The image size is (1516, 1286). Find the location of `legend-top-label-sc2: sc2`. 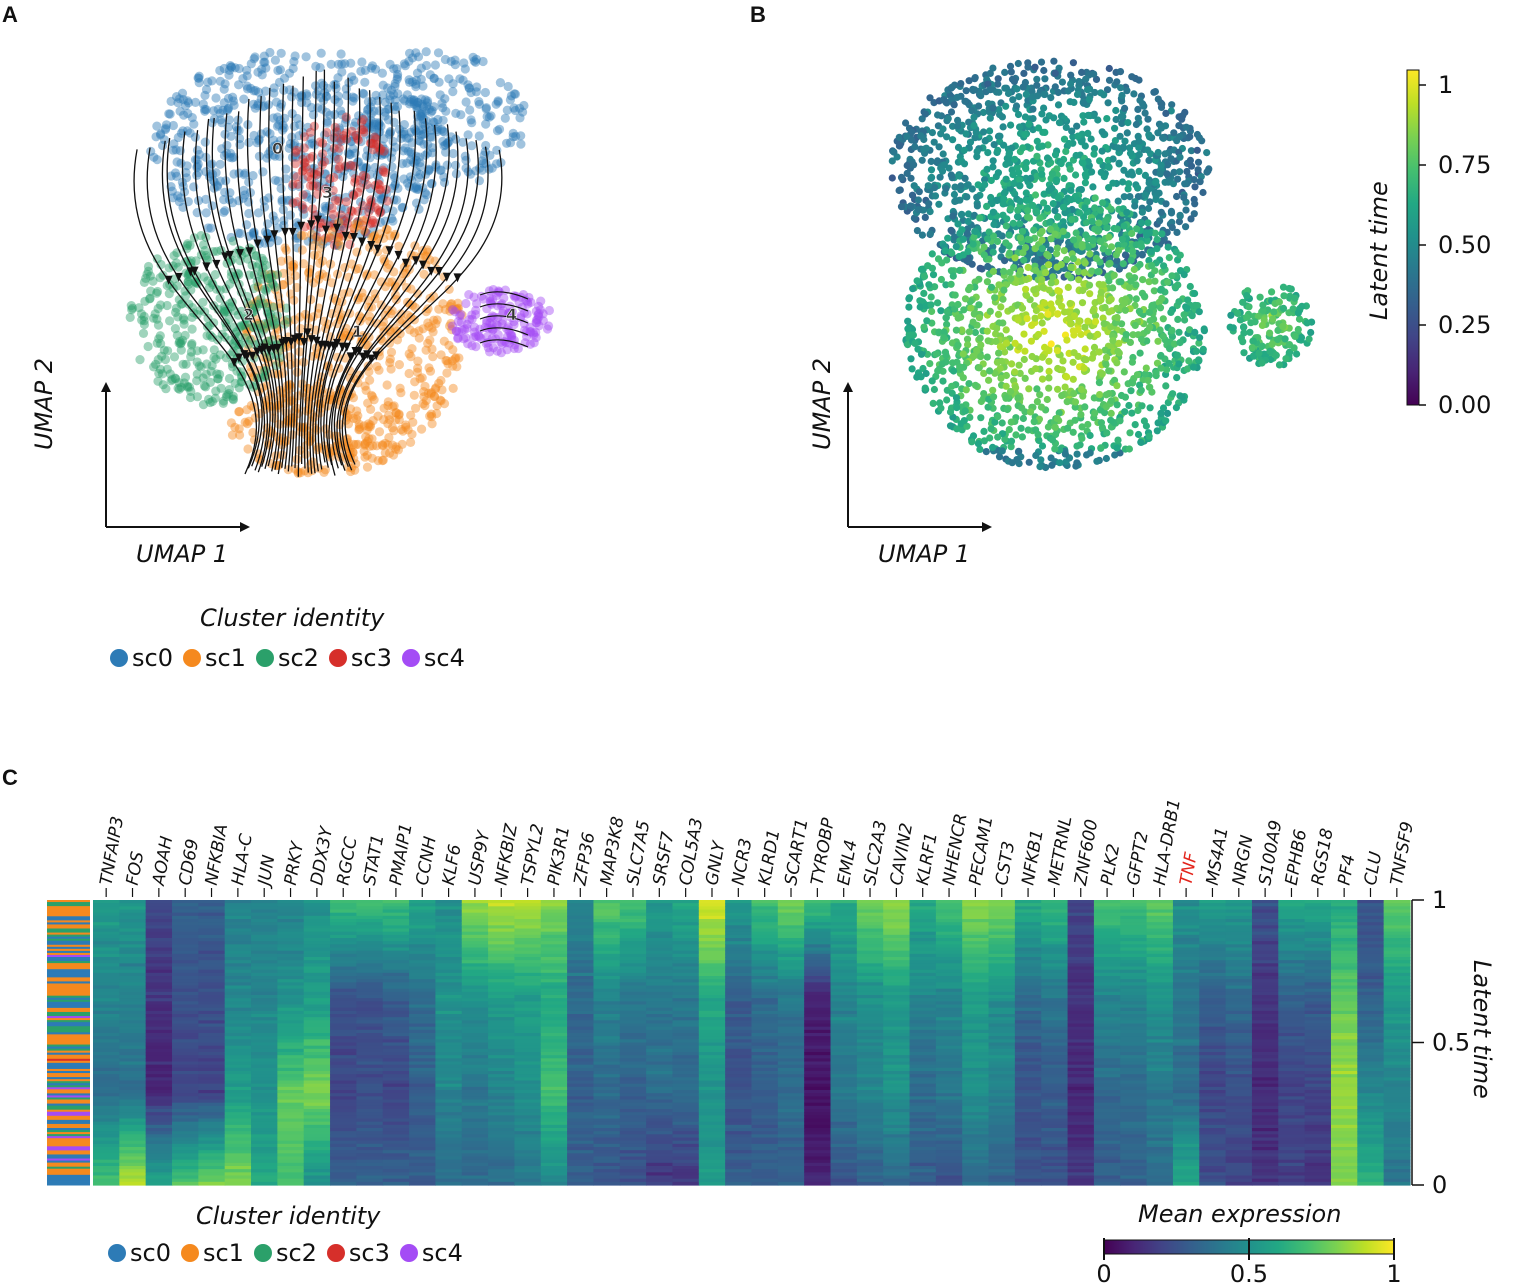

legend-top-label-sc2: sc2 is located at coordinates (298, 658).